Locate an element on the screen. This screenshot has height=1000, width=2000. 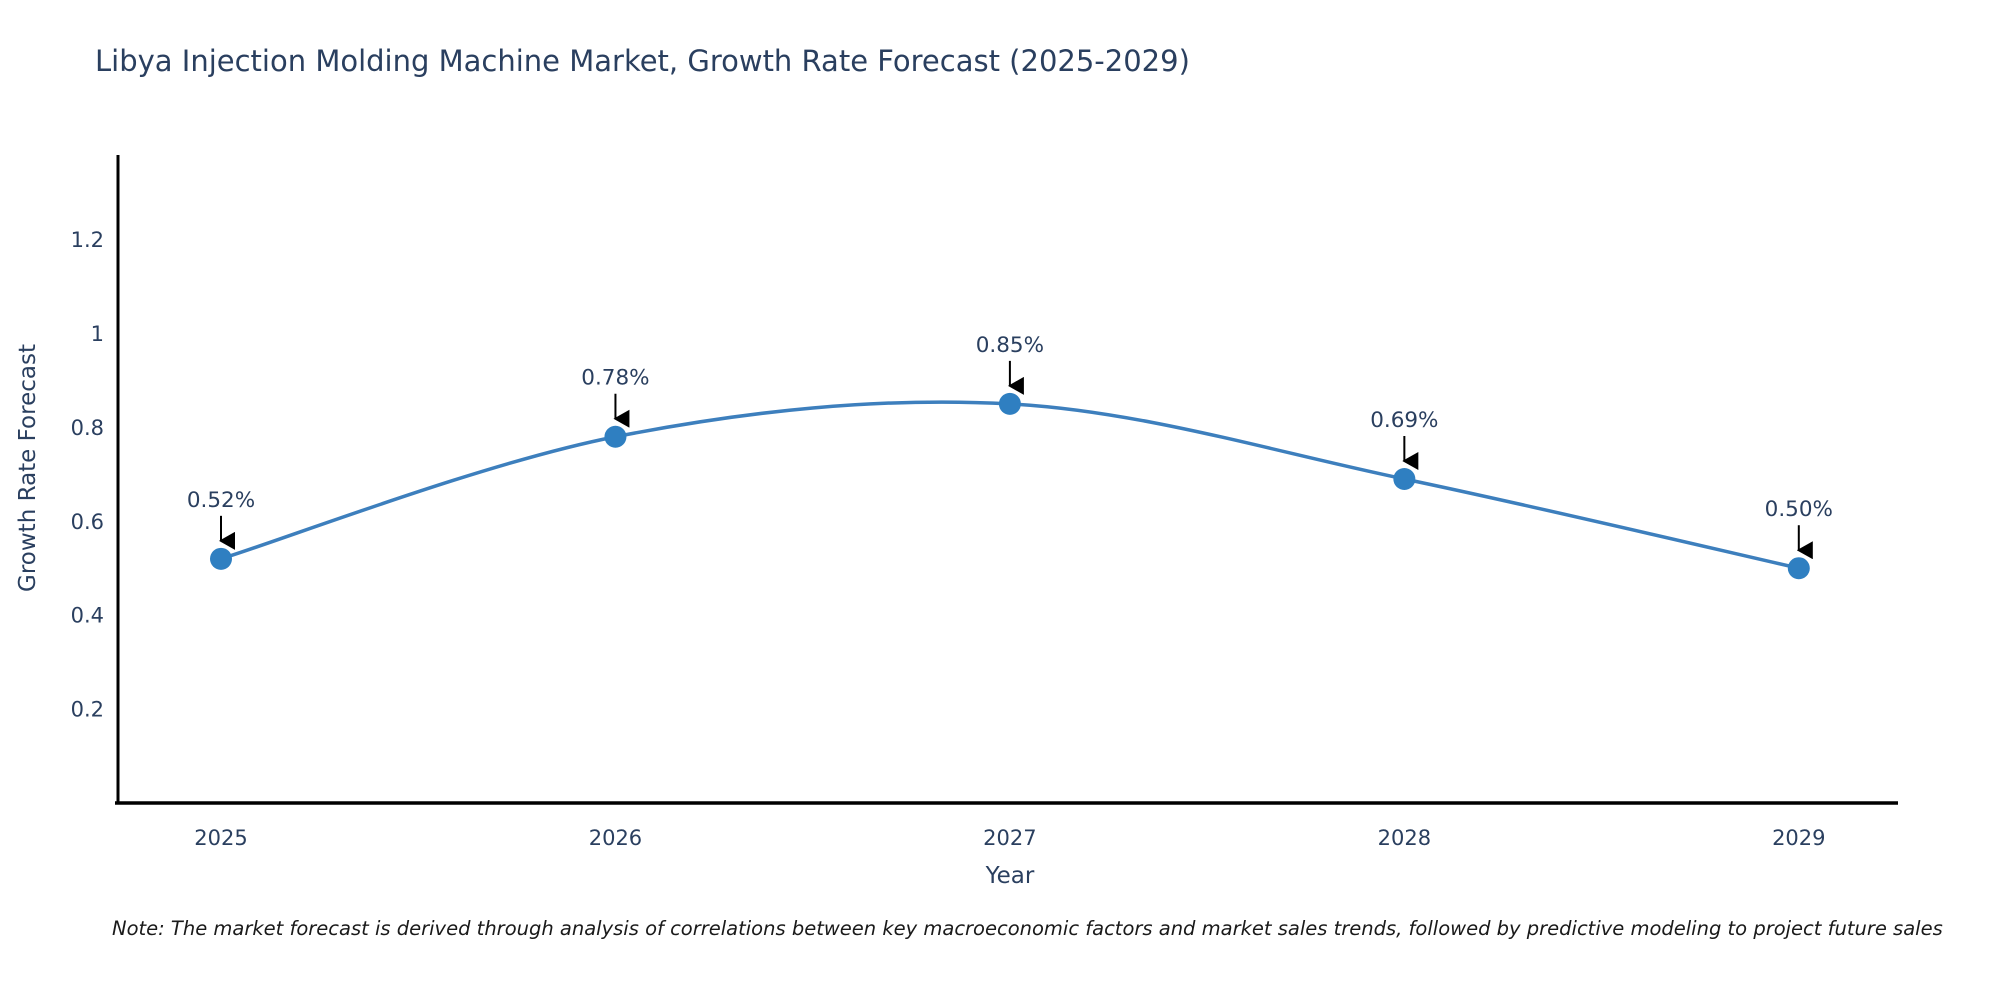
y-tick-label: 0.4 is located at coordinates (87, 616).